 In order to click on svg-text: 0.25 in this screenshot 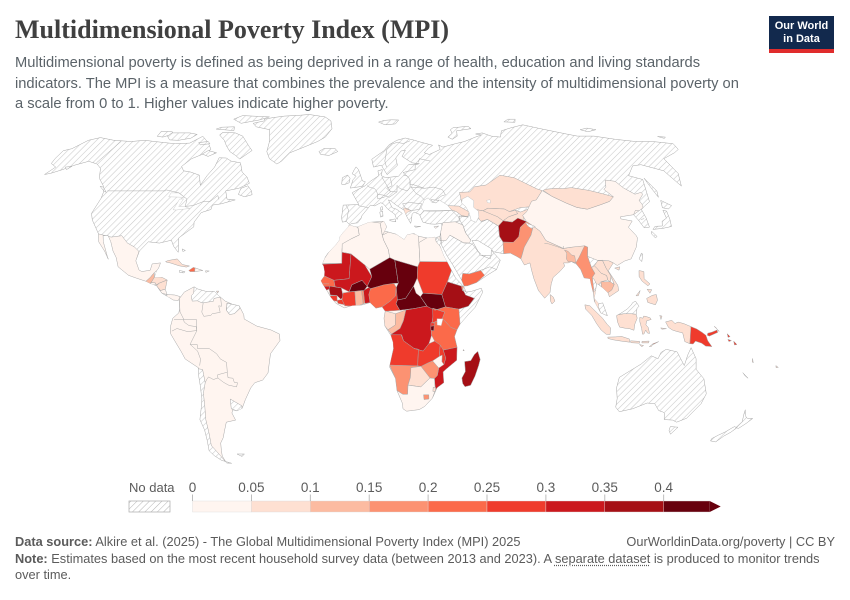, I will do `click(487, 487)`.